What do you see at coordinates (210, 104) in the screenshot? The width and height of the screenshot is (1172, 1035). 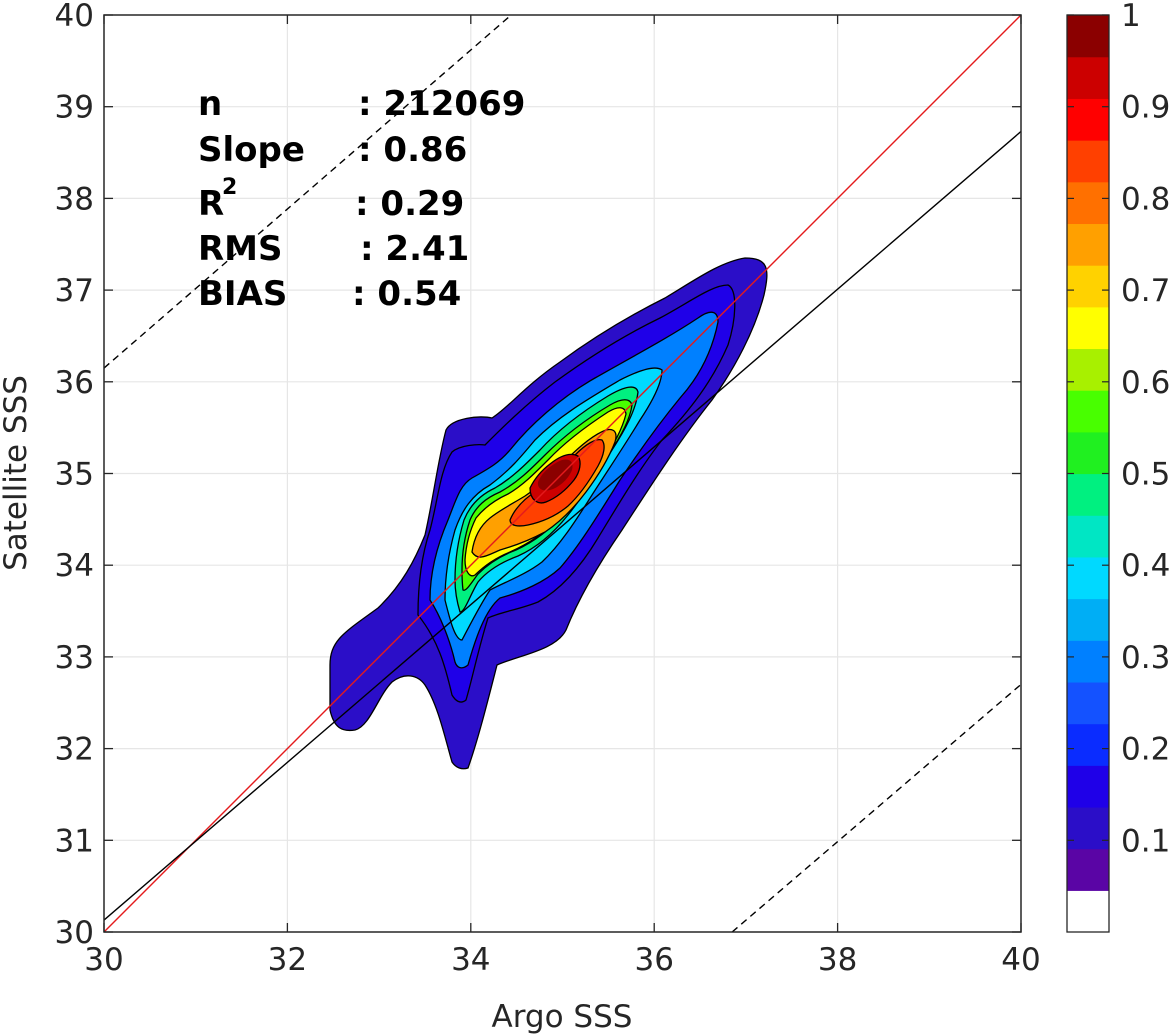 I see `stat-n-label: n` at bounding box center [210, 104].